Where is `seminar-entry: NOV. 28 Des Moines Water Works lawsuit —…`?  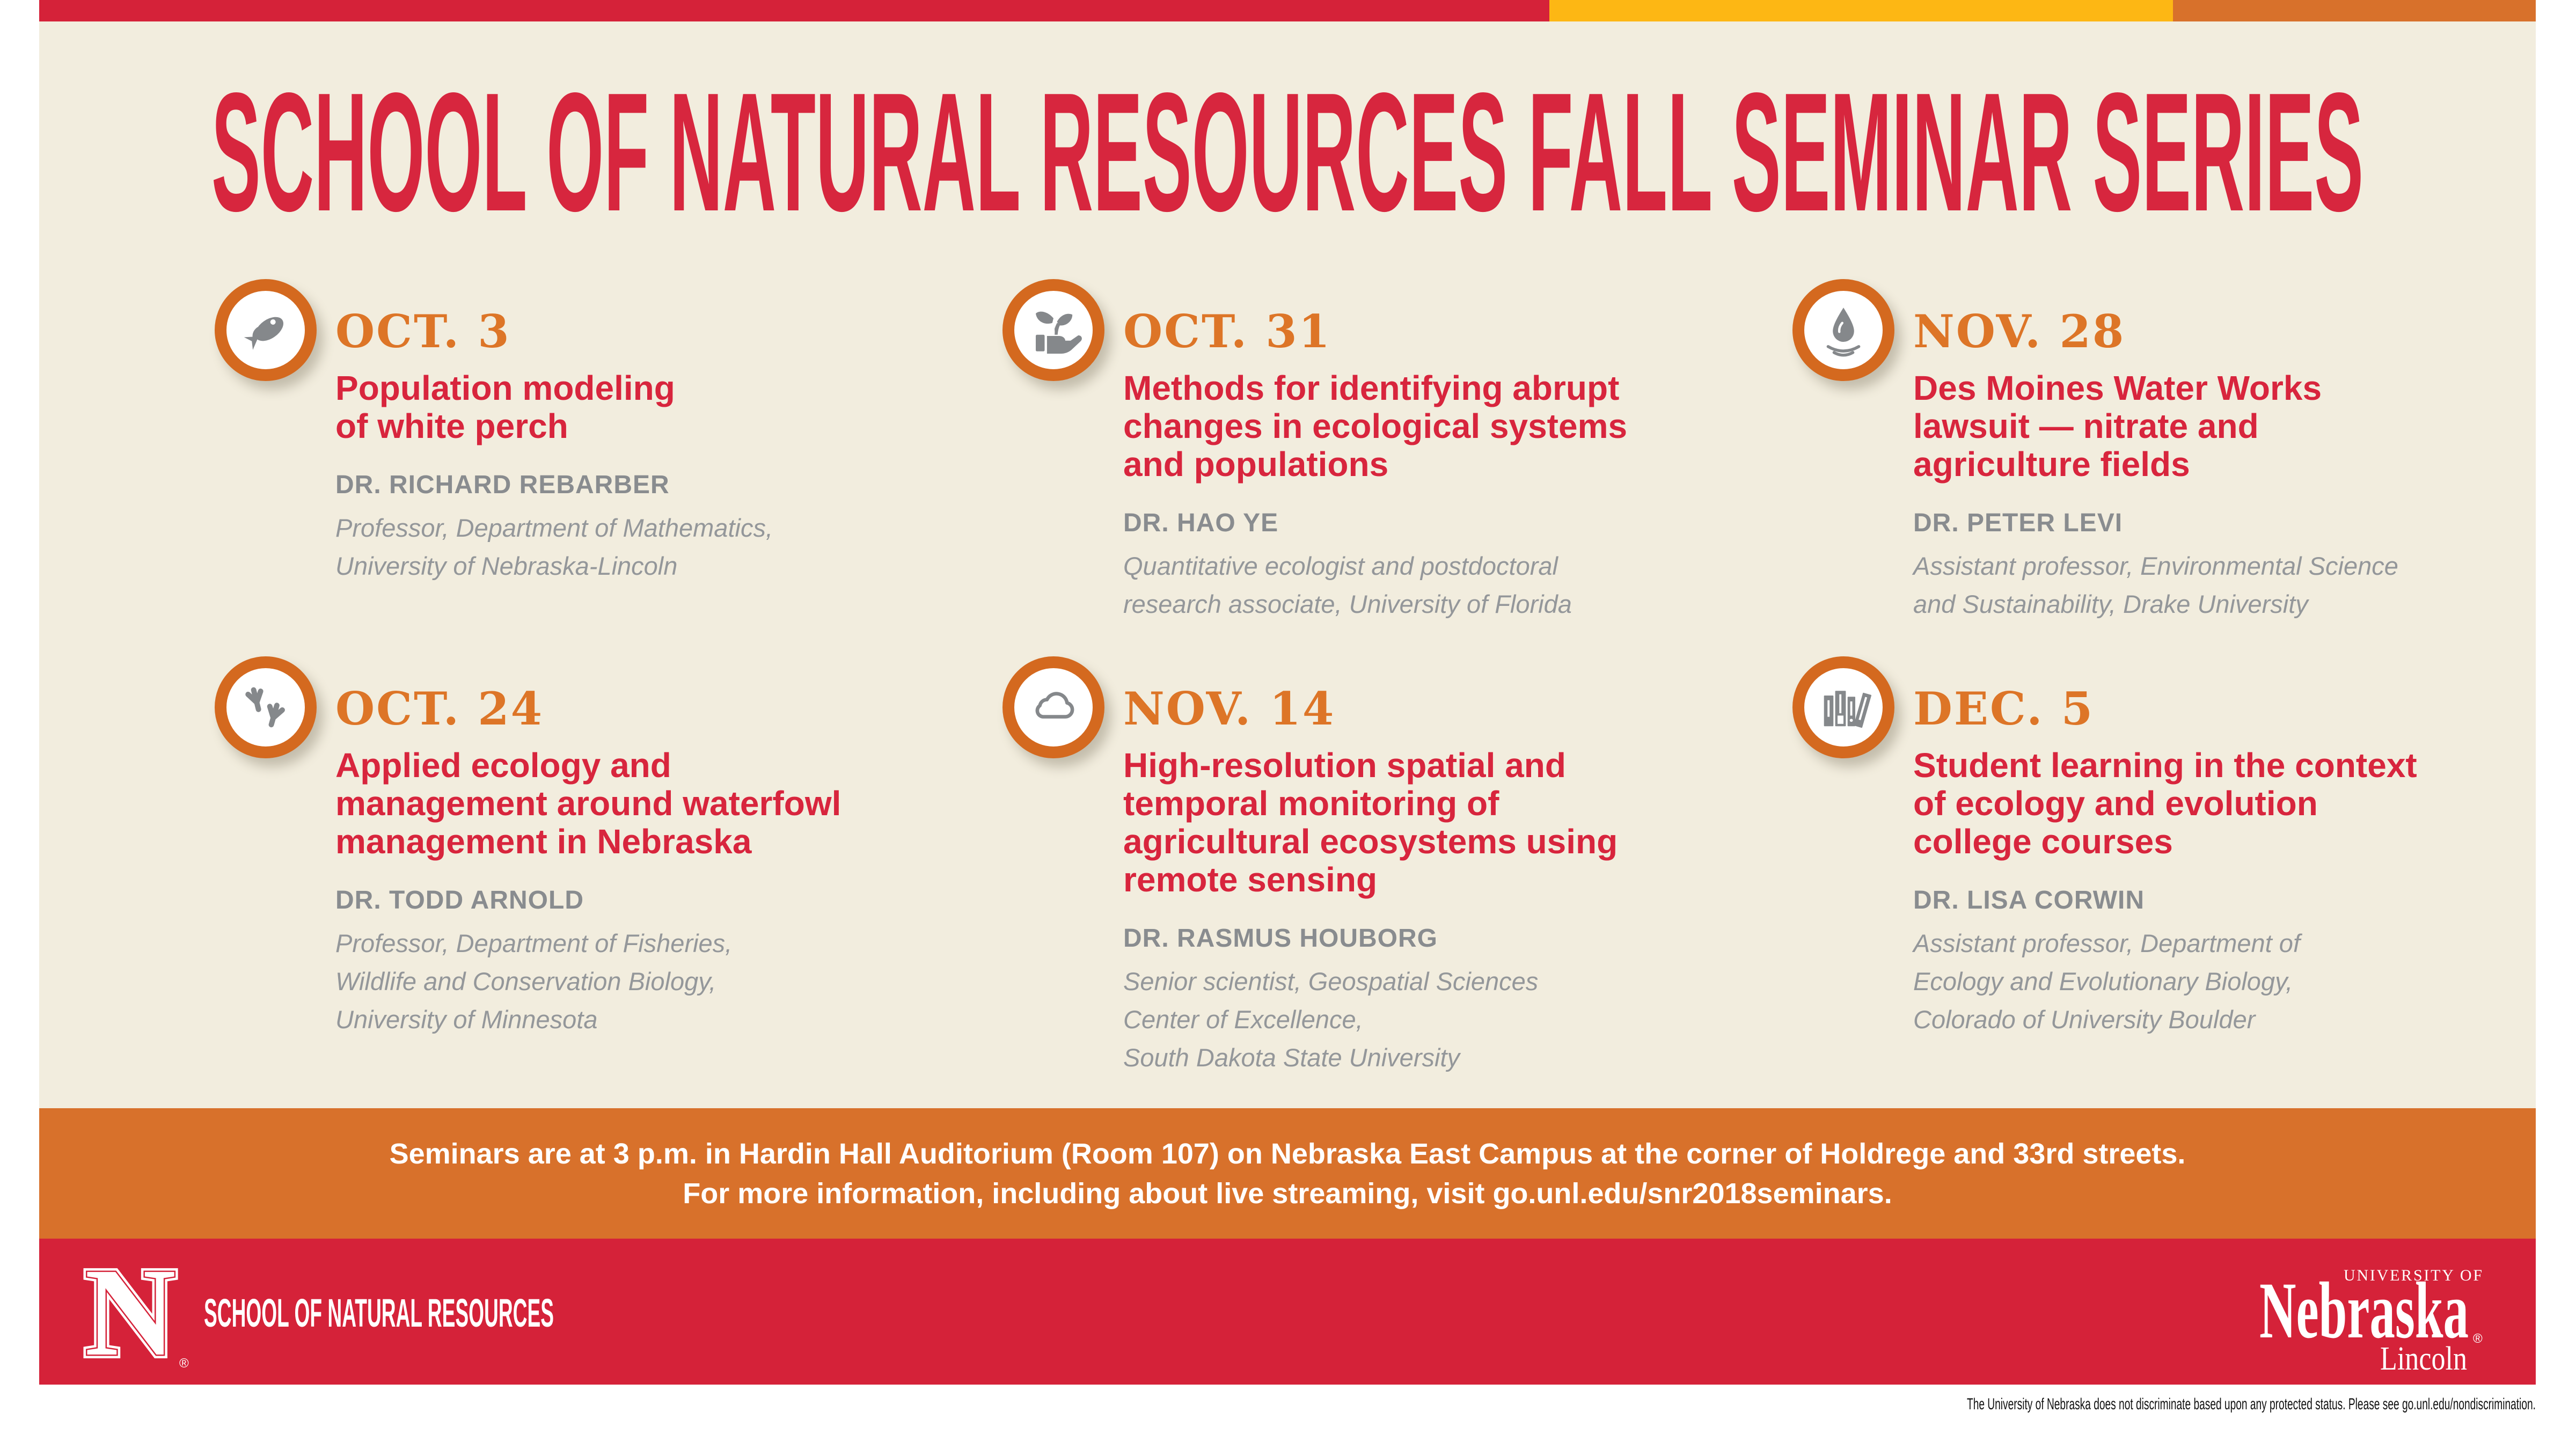
seminar-entry: NOV. 28 Des Moines Water Works lawsuit —… is located at coordinates (2168, 451).